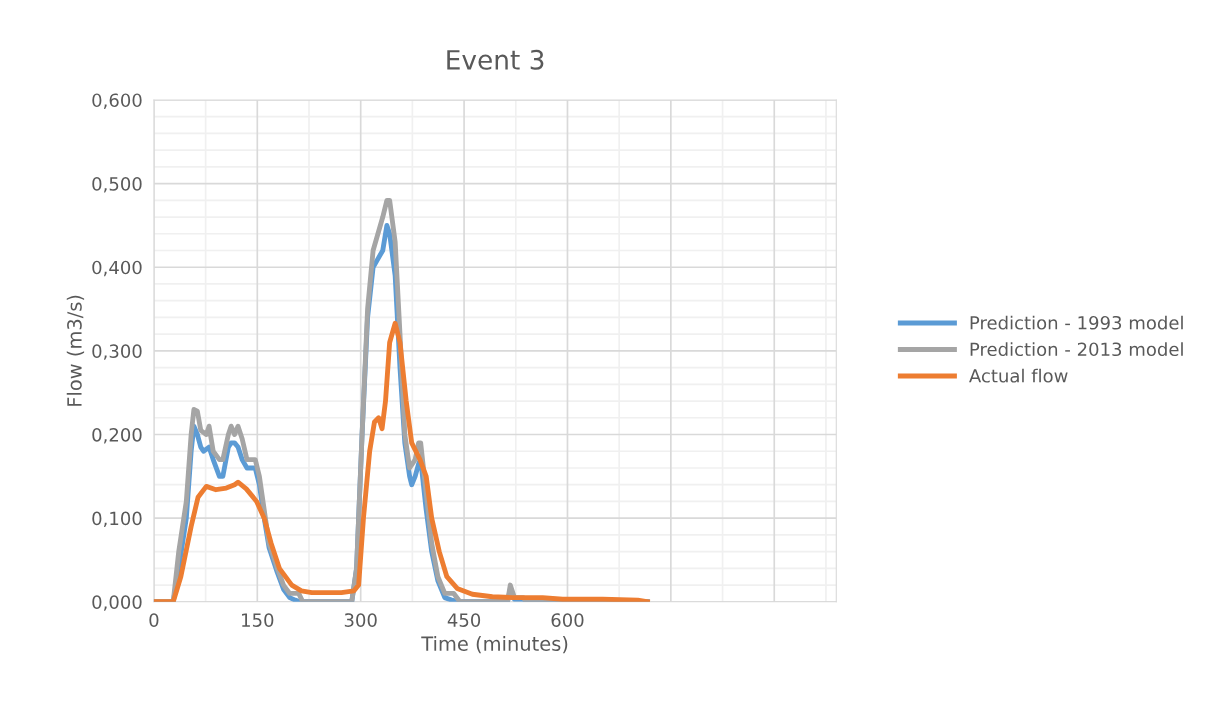 This screenshot has width=1212, height=719. What do you see at coordinates (117, 435) in the screenshot?
I see `y-tick-label: 0,200` at bounding box center [117, 435].